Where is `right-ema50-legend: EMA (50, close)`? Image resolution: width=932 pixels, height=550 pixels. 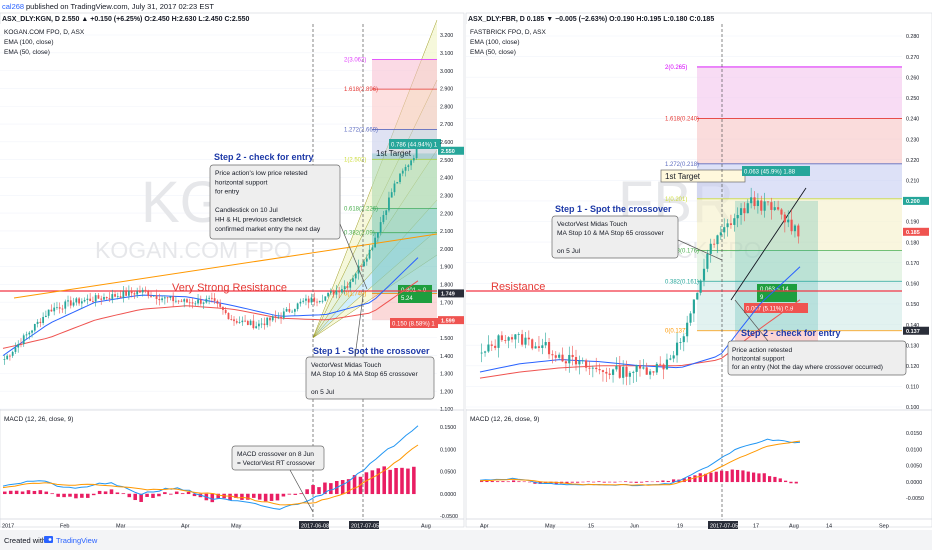
right-ema50-legend: EMA (50, close) is located at coordinates (493, 52).